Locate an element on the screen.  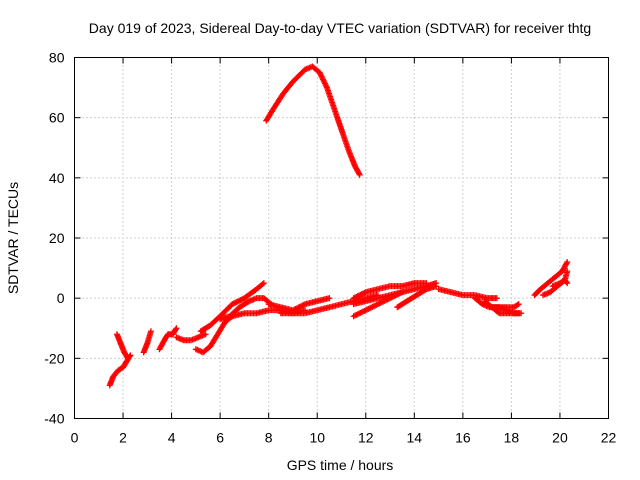
x-tick-label: 16 is located at coordinates (463, 438).